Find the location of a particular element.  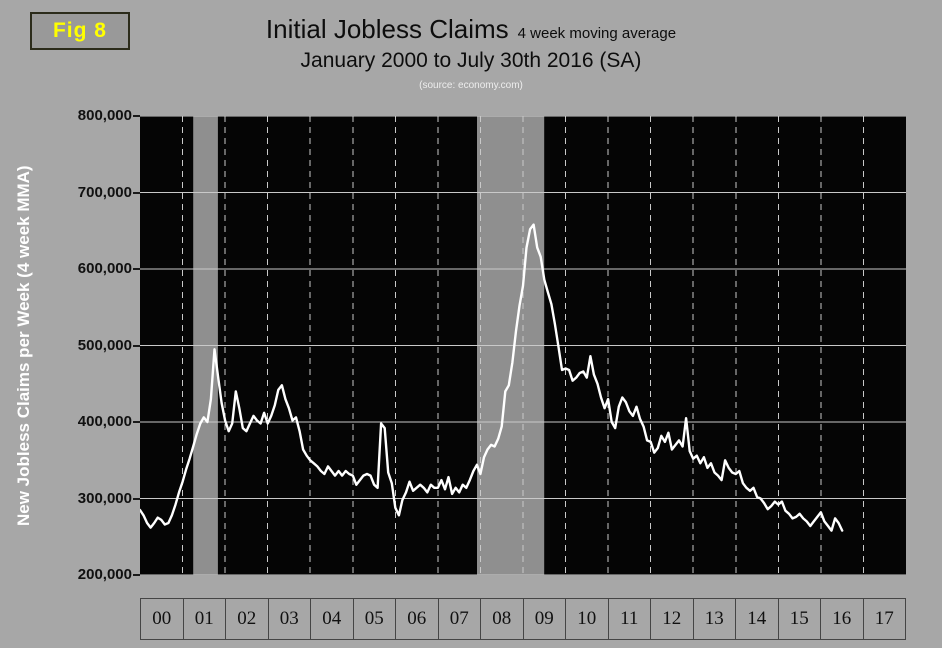

chart-title-suffix: 4 week moving average is located at coordinates (597, 33).